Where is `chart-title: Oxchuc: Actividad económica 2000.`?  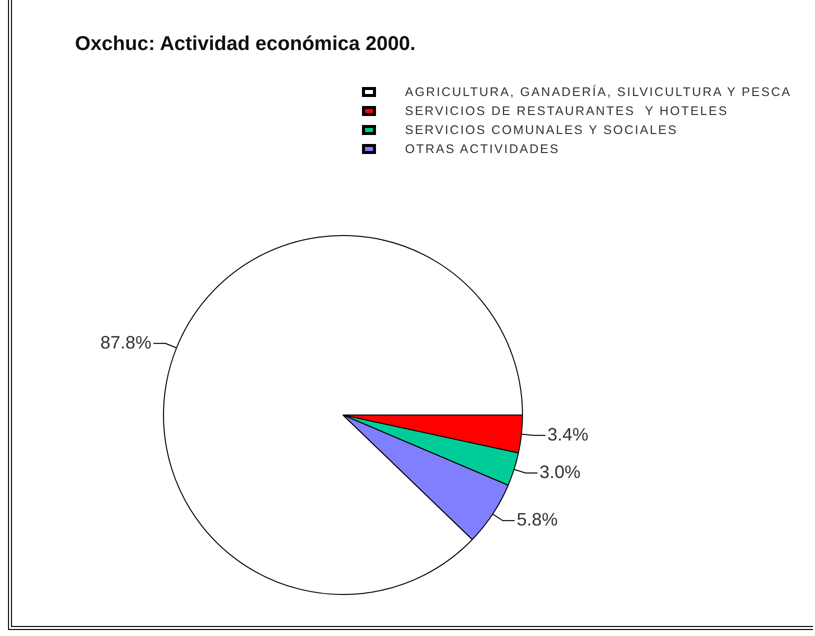
chart-title: Oxchuc: Actividad económica 2000. is located at coordinates (245, 44).